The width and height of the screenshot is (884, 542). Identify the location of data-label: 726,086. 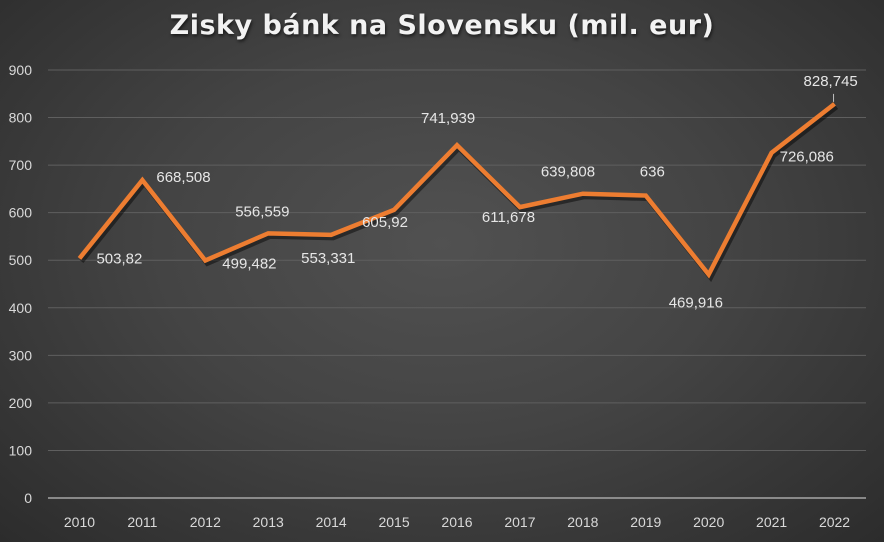
(807, 157).